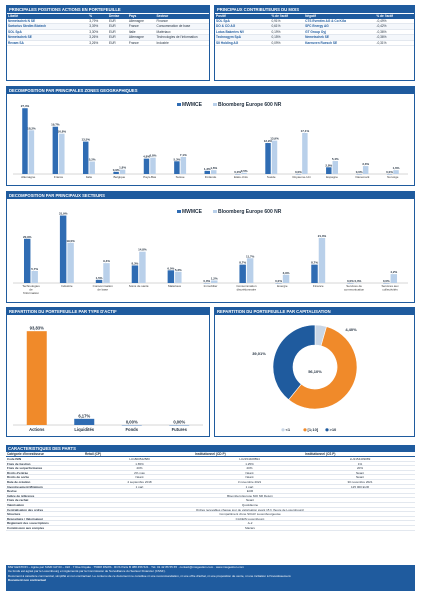  What do you see at coordinates (305, 131) in the screenshot?
I see `bar-value-label: 17,1%` at bounding box center [305, 131].